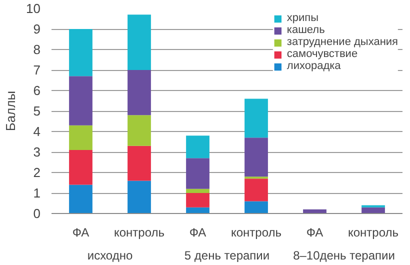 Image resolution: width=410 pixels, height=265 pixels. What do you see at coordinates (37, 131) in the screenshot?
I see `y-tick-label: 4` at bounding box center [37, 131].